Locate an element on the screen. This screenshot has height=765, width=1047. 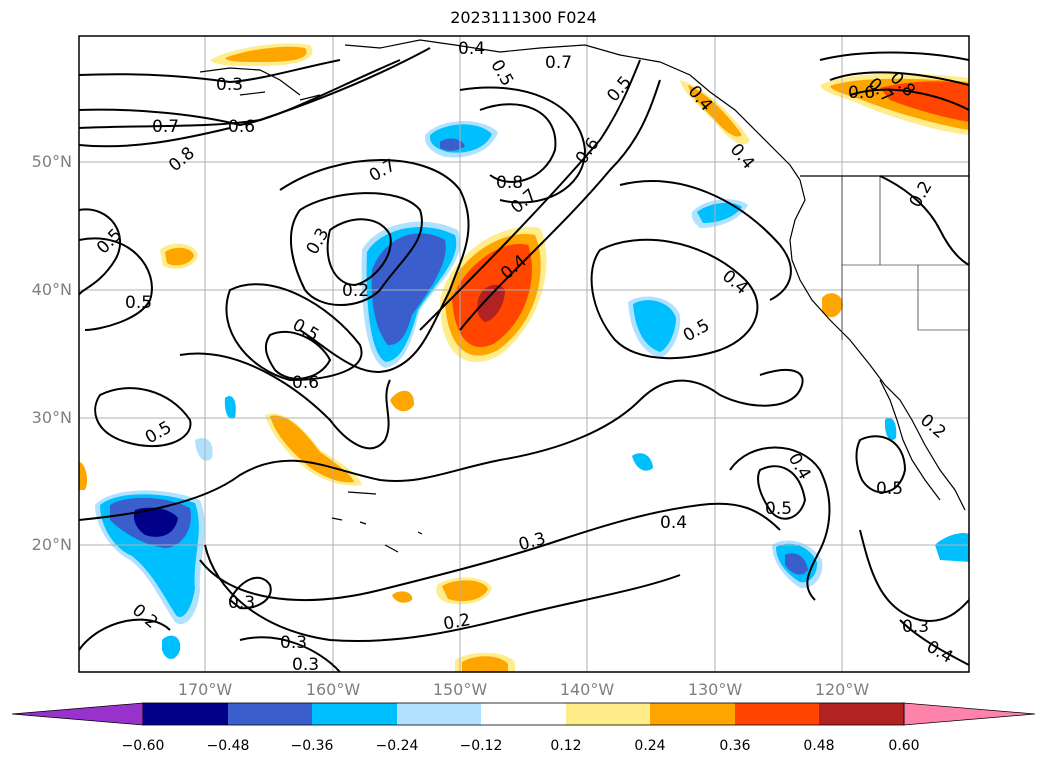
pos-anomaly-w1b is located at coordinates (179, 256).